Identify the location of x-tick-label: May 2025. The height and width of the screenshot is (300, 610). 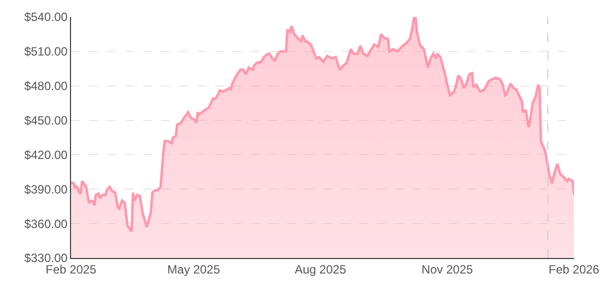
(193, 269).